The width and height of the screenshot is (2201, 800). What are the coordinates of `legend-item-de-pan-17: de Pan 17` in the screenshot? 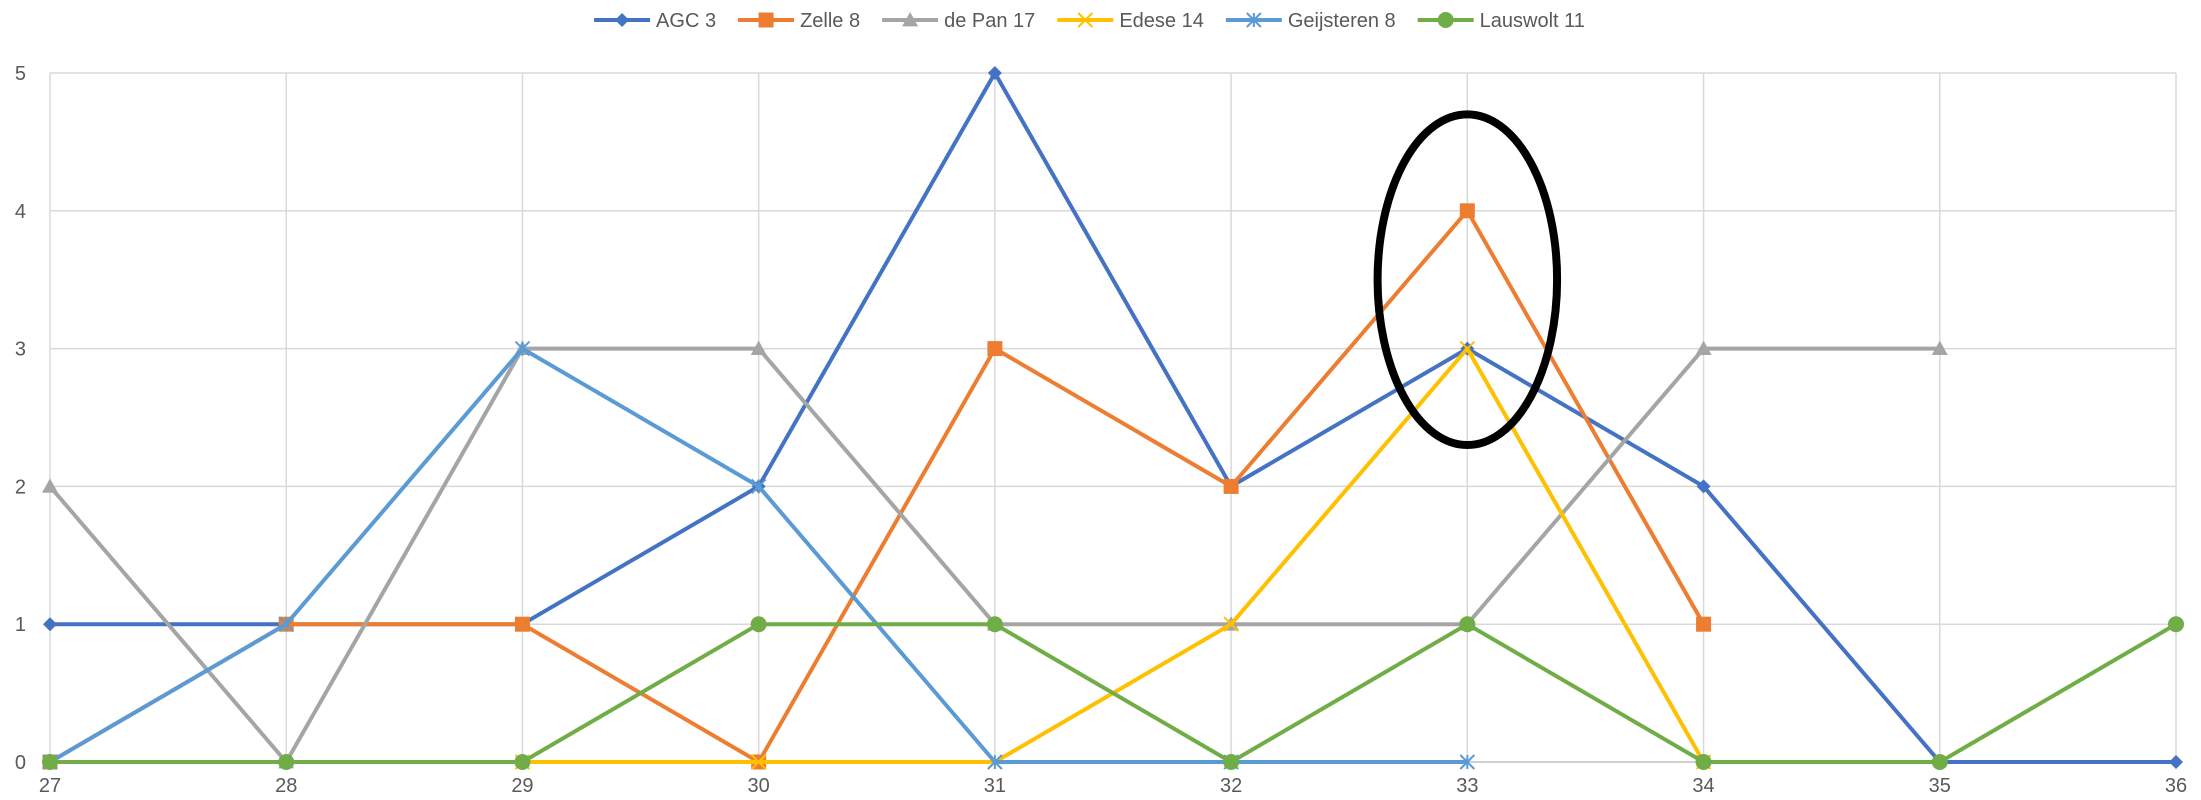 It's located at (958, 21).